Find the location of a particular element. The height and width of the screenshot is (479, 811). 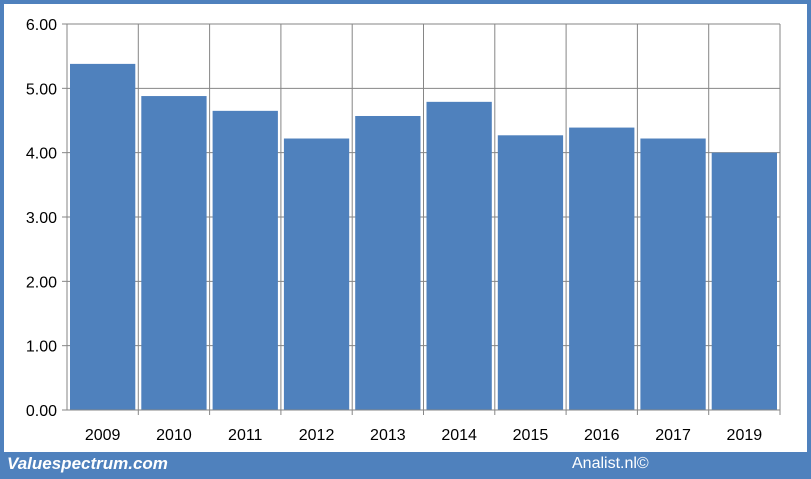

bar-2016 is located at coordinates (602, 269).